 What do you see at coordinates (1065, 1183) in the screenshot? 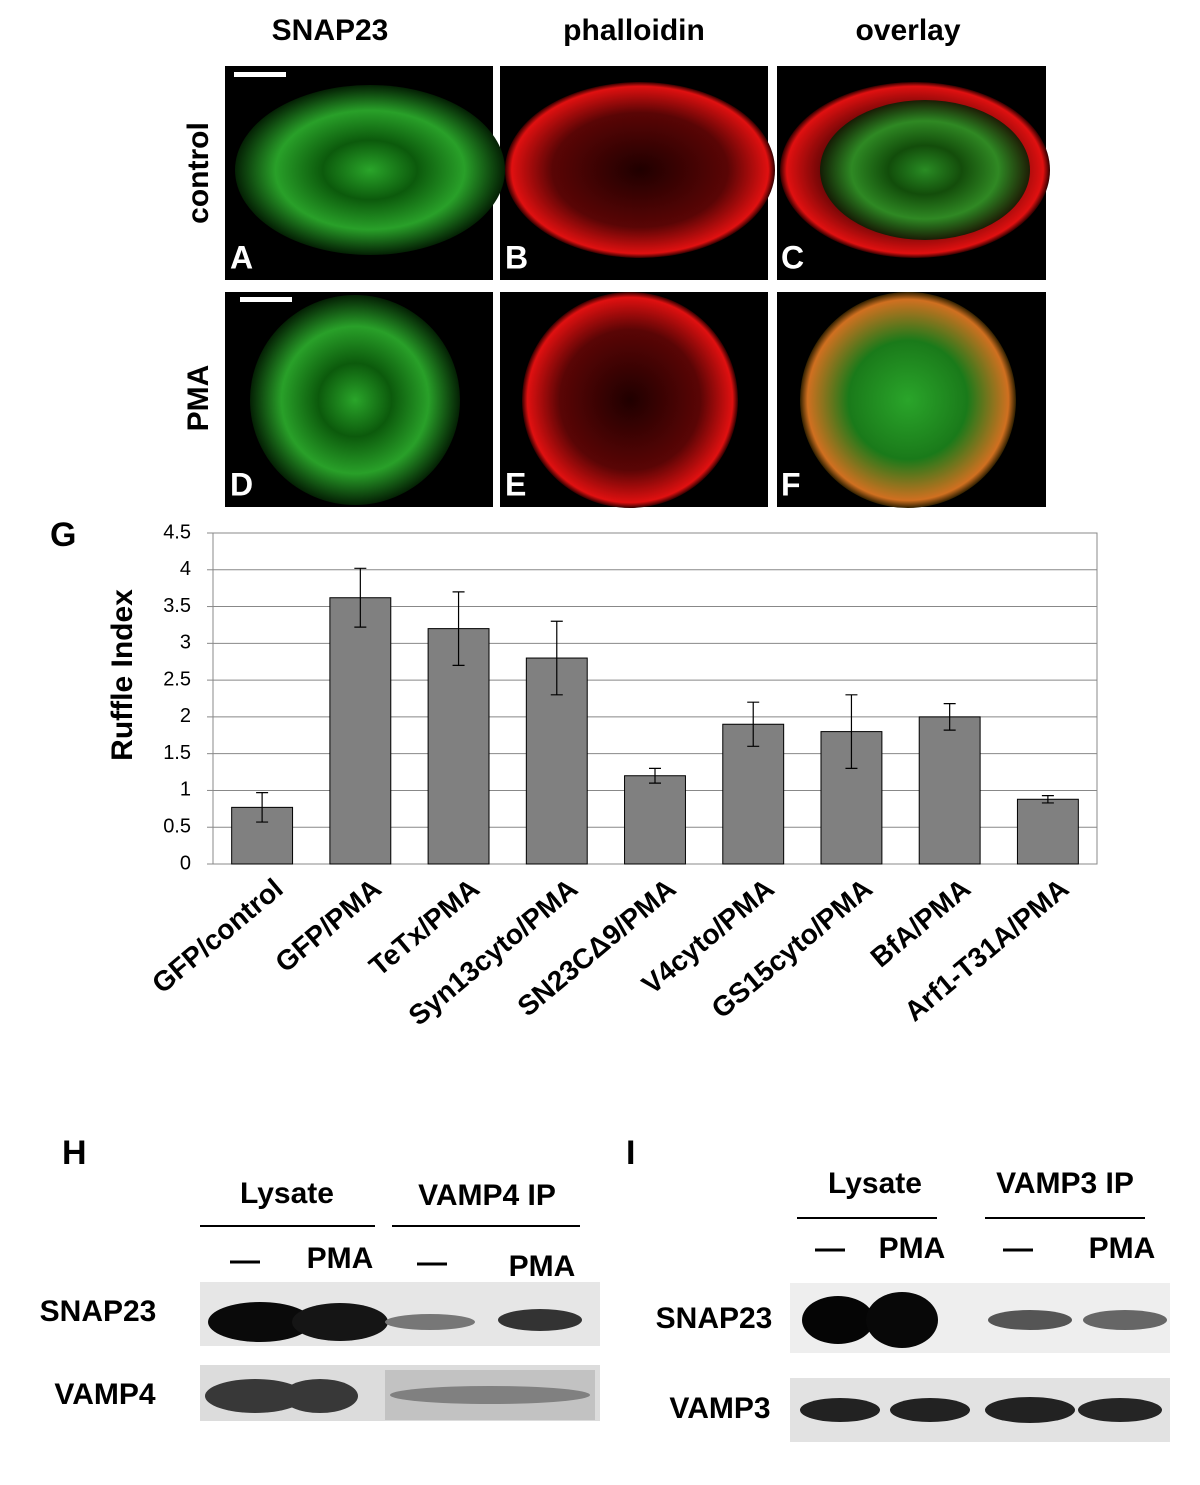
I see `group-label: VAMP3 IP` at bounding box center [1065, 1183].